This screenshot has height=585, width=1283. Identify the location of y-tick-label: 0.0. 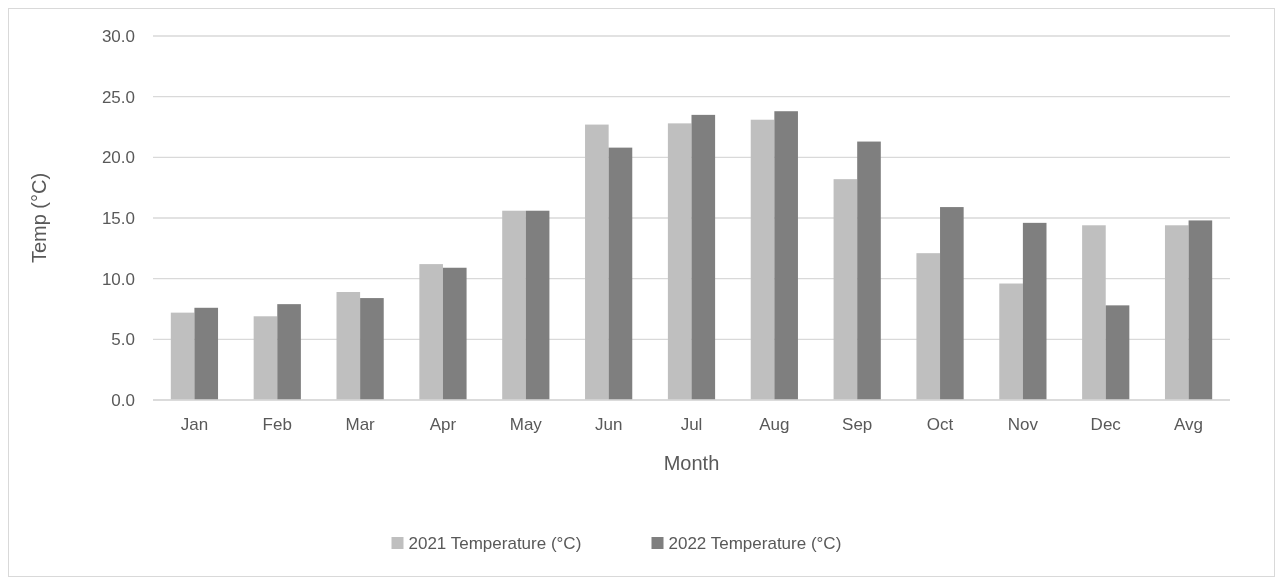
(123, 400).